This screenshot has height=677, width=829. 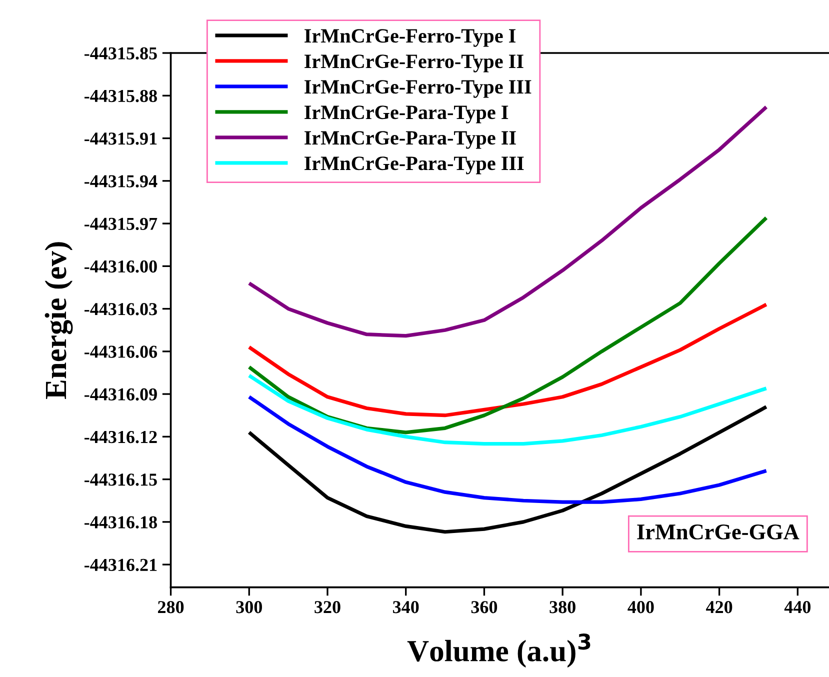 I want to click on x-axis-title: Volume (a.u)$^{3}$, so click(x=498, y=651).